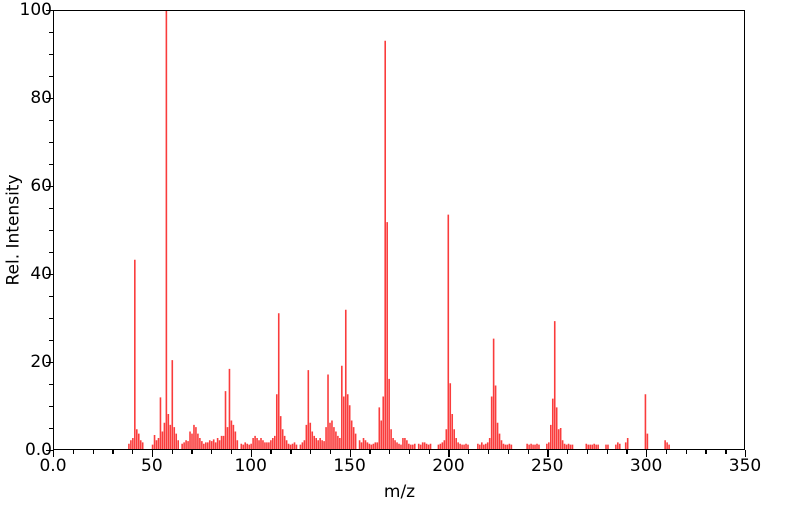  What do you see at coordinates (448, 466) in the screenshot?
I see `x-axis-tick-label: 200` at bounding box center [448, 466].